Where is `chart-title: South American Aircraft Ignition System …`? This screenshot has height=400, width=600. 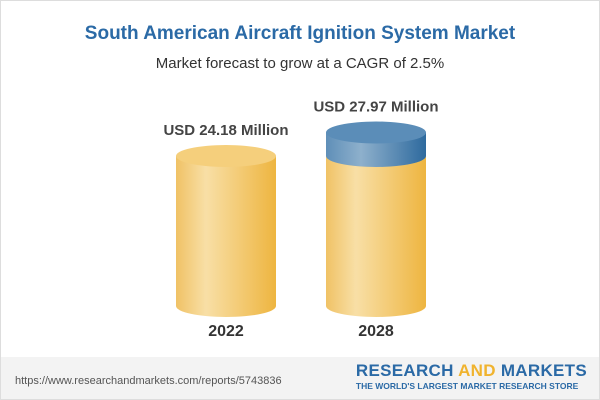 chart-title: South American Aircraft Ignition System … is located at coordinates (300, 33).